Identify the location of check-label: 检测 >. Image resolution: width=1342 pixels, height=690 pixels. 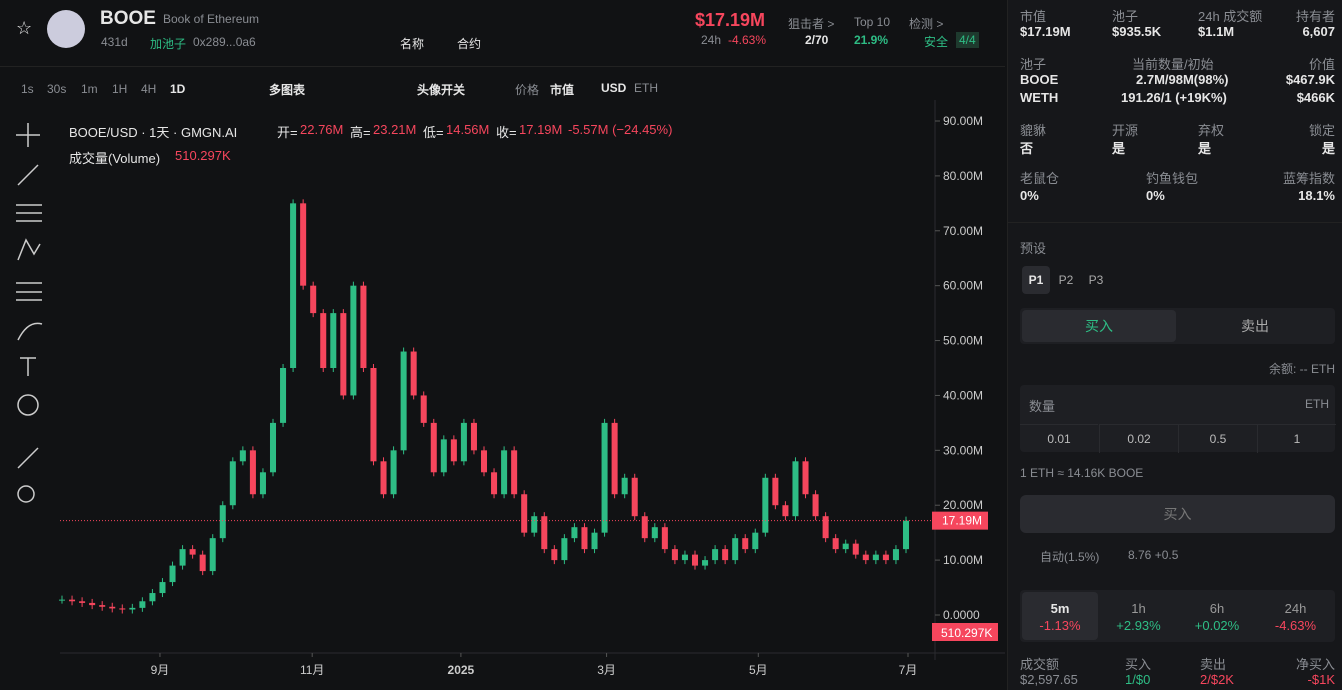
(926, 24).